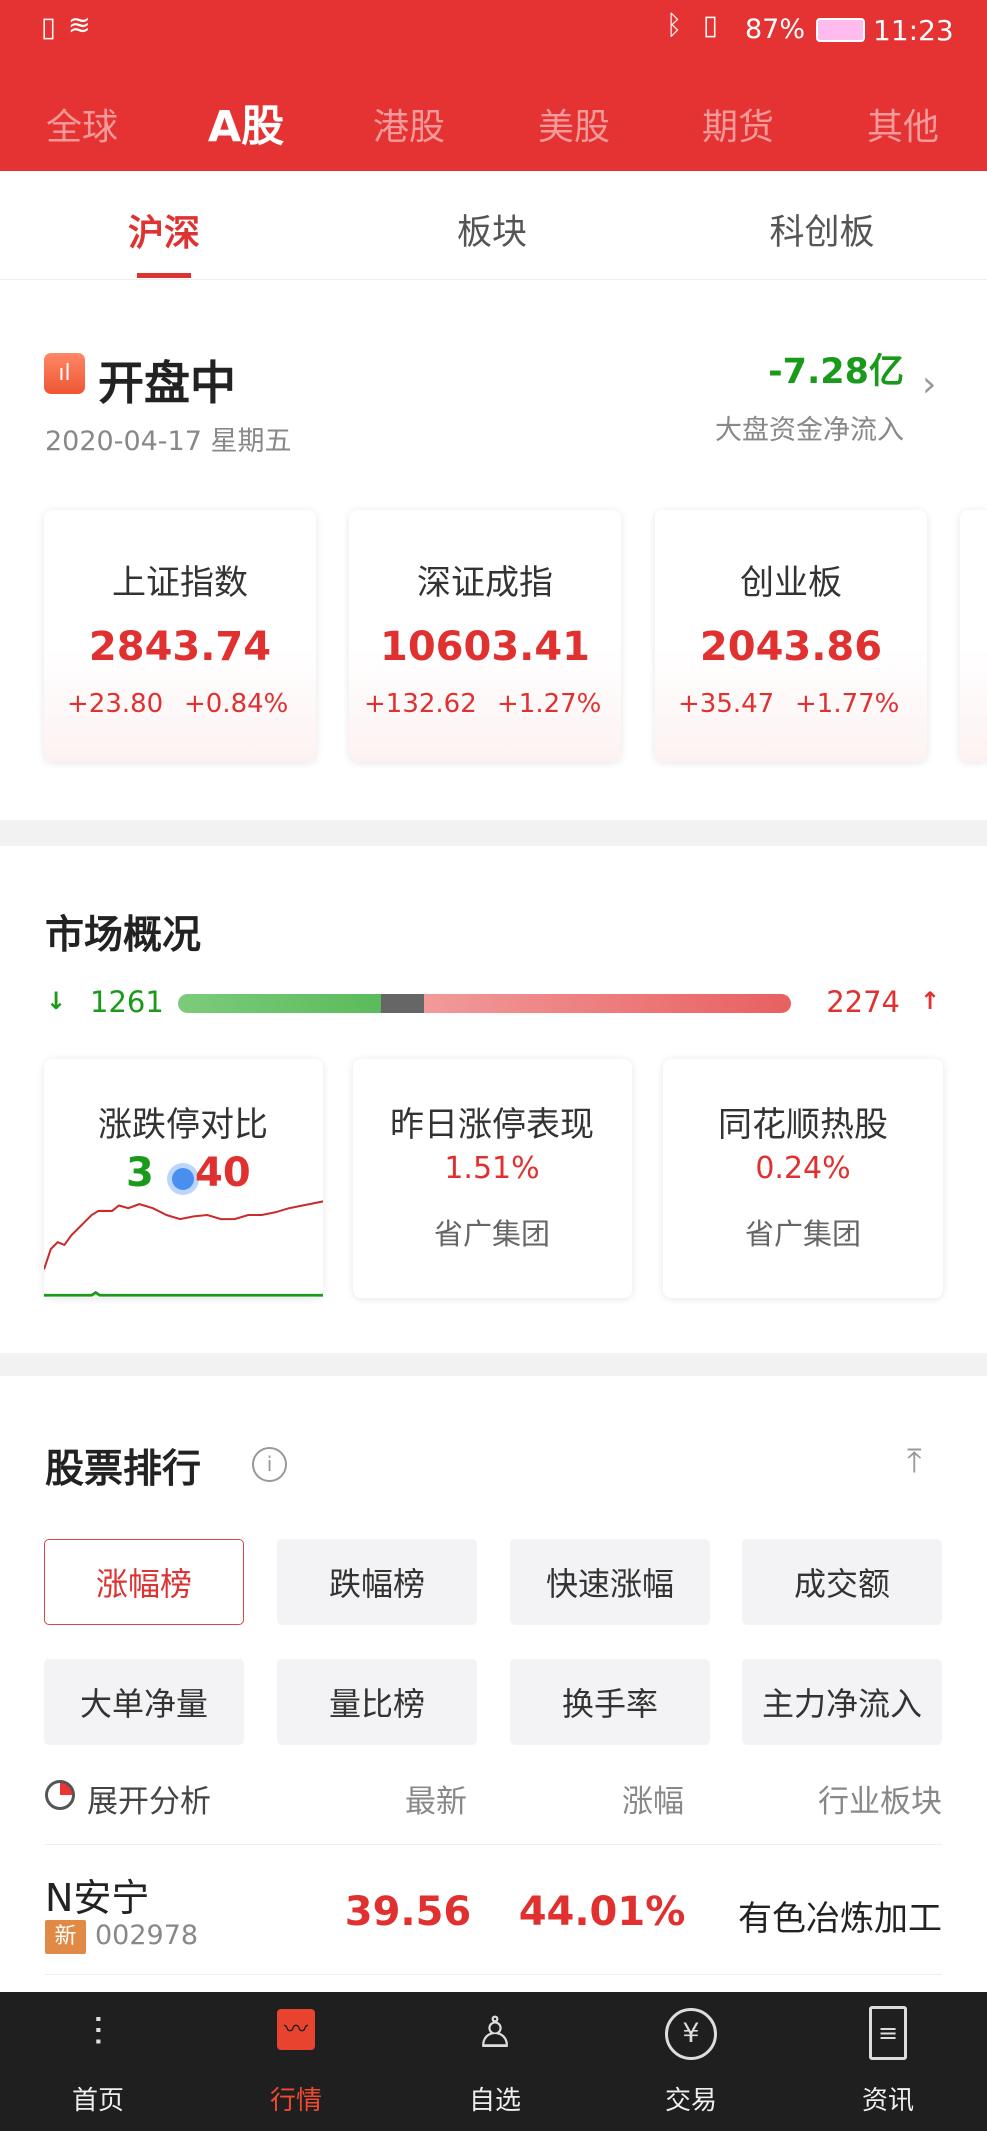 The width and height of the screenshot is (987, 2131). Describe the element at coordinates (492, 233) in the screenshot. I see `subtab-sectors: 板块` at that location.